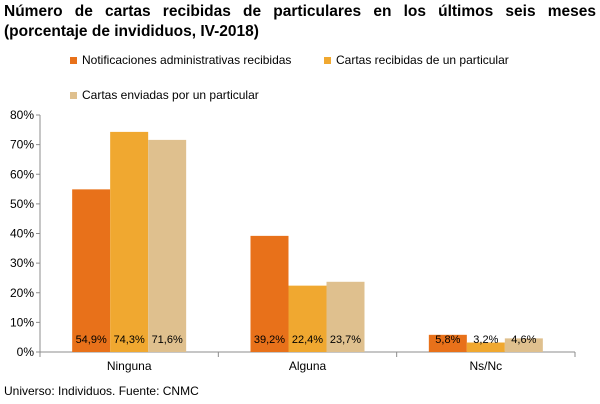  What do you see at coordinates (22, 263) in the screenshot?
I see `y-tick-label: 30%` at bounding box center [22, 263].